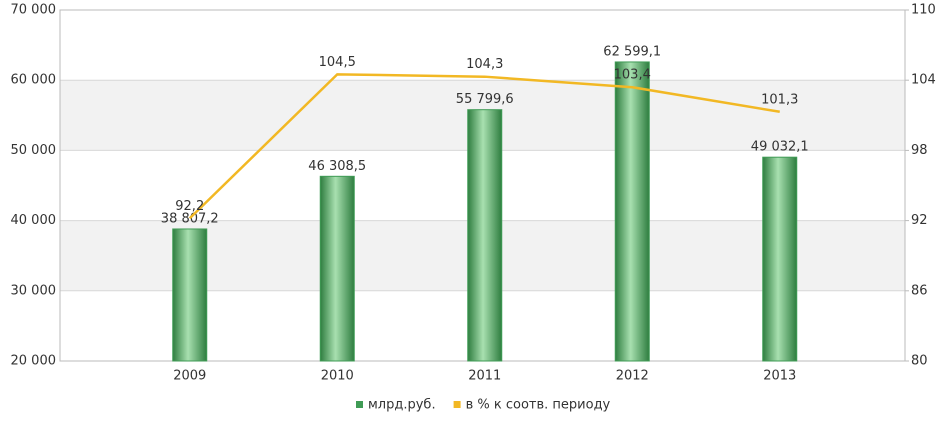  Describe the element at coordinates (923, 80) in the screenshot. I see `y2-tick-label: 104` at that location.